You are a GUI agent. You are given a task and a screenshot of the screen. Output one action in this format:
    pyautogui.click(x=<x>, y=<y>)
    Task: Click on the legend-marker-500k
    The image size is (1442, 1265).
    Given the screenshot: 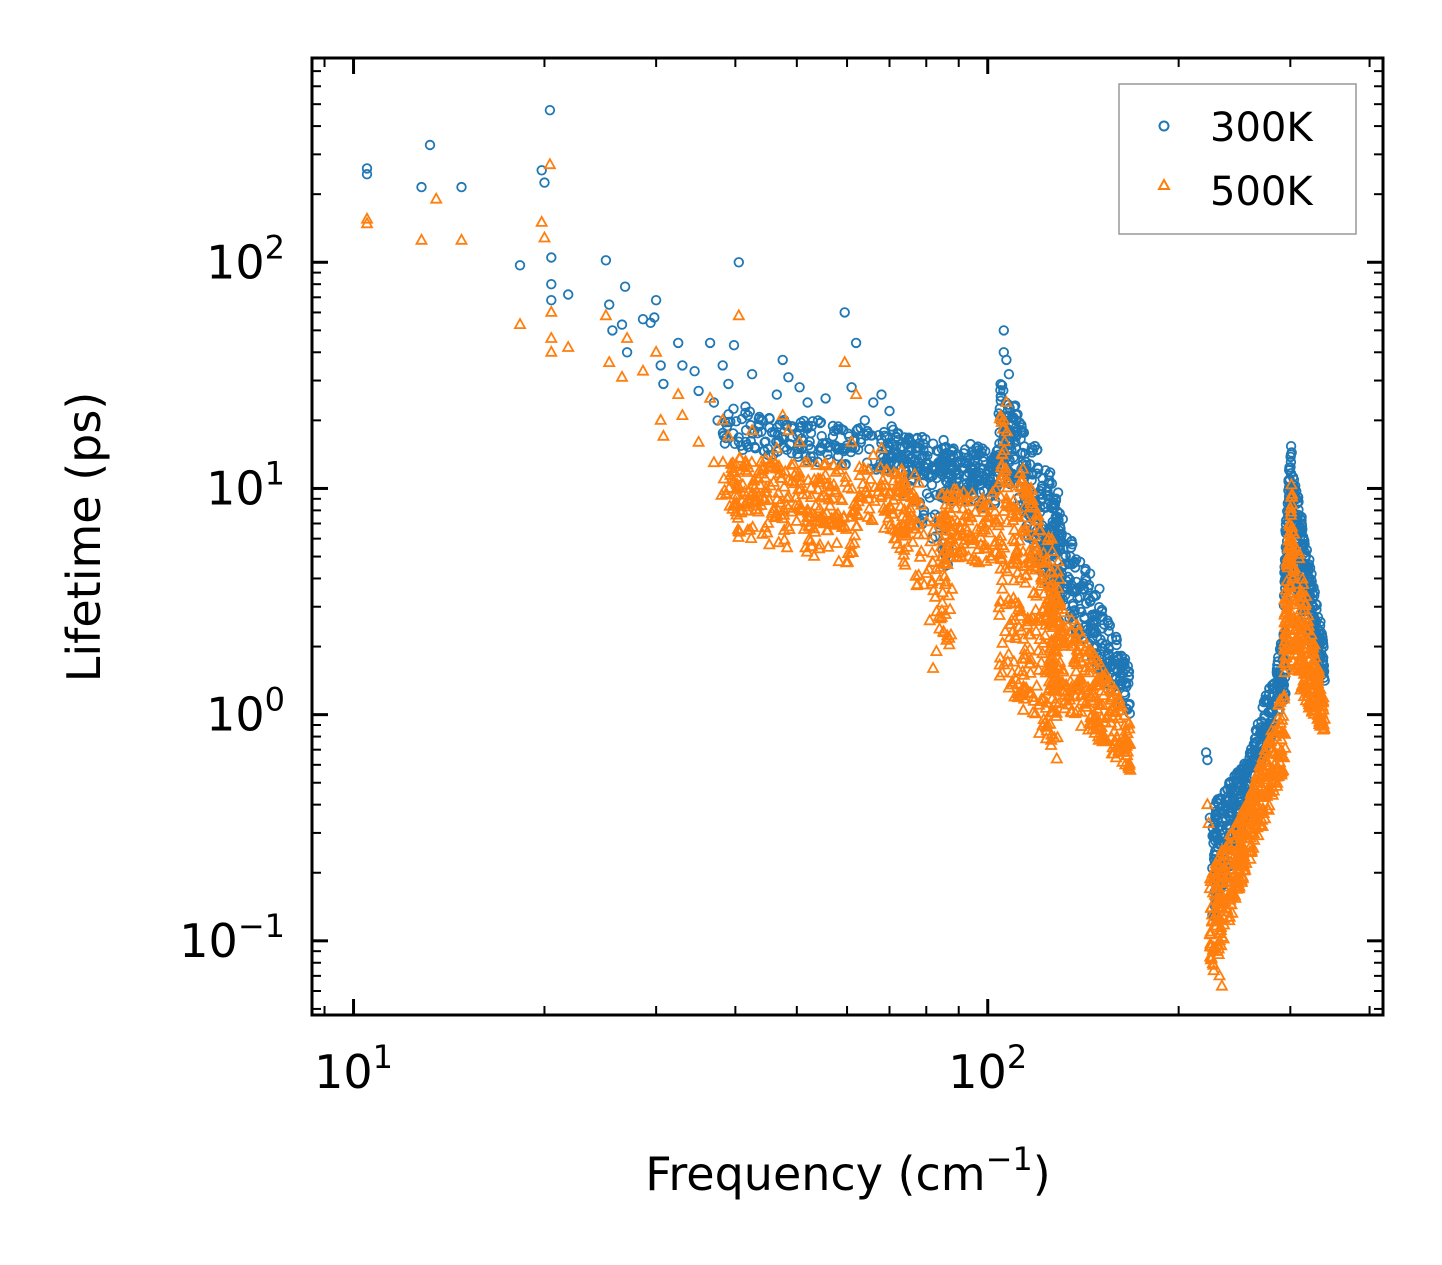 What is the action you would take?
    pyautogui.click(x=1164, y=183)
    